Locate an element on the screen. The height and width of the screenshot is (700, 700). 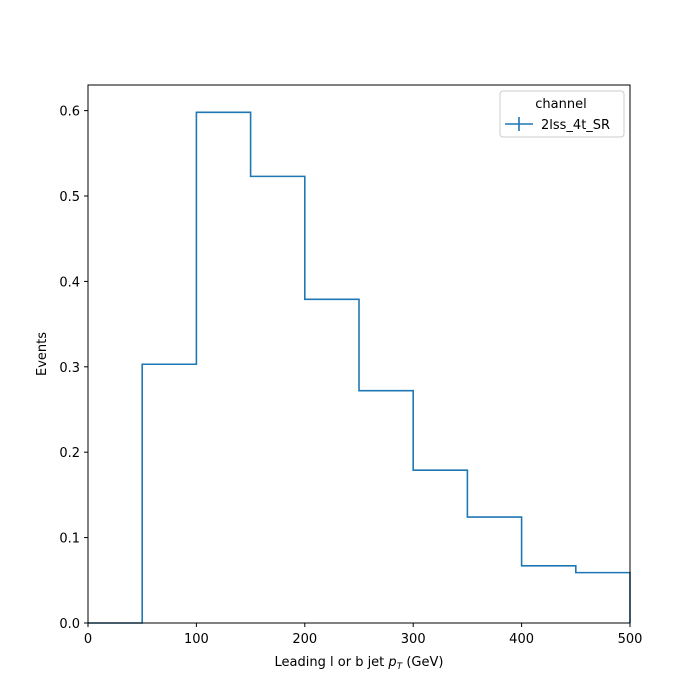
x-tick-label: 300 is located at coordinates (413, 639).